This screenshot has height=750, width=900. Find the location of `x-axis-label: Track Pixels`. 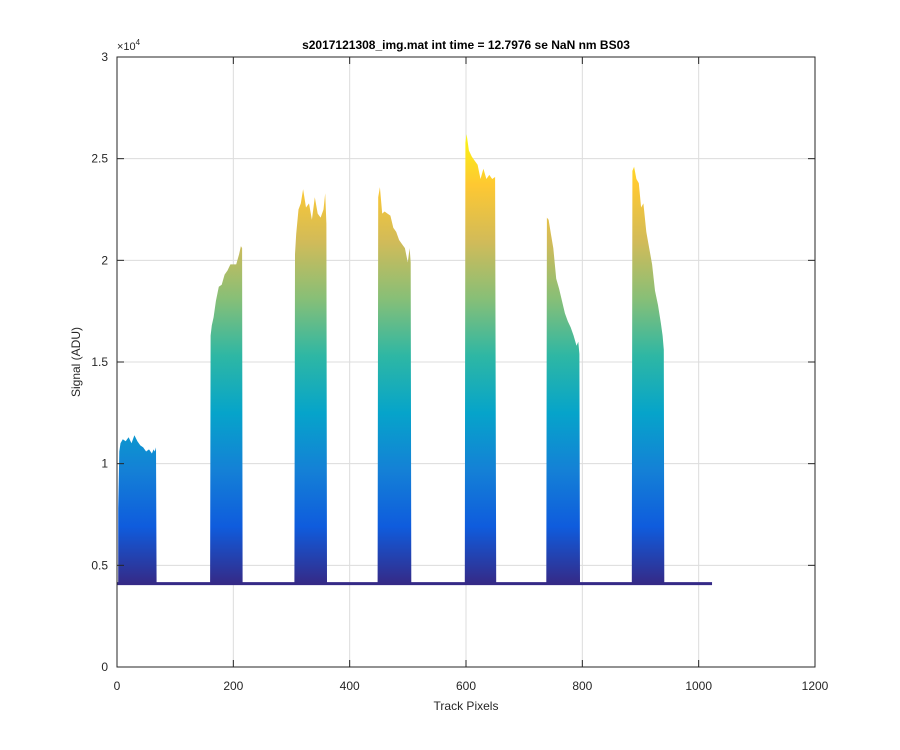

x-axis-label: Track Pixels is located at coordinates (466, 706).